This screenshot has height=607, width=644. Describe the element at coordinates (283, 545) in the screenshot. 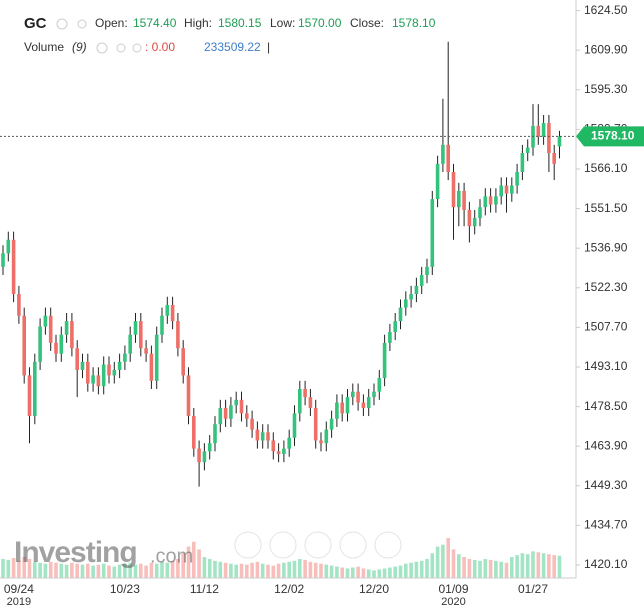

I see `zoom-out` at that location.